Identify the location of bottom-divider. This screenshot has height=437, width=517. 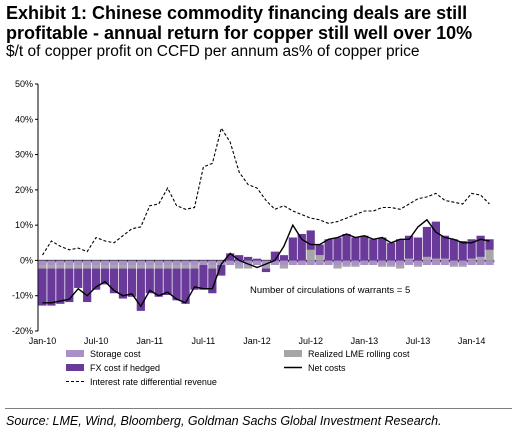
(258, 408).